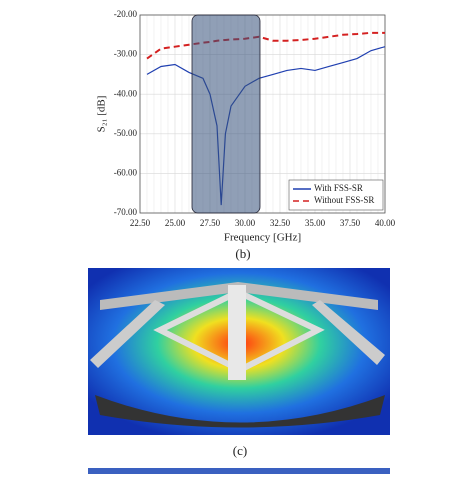  What do you see at coordinates (226, 114) in the screenshot?
I see `highlight-band` at bounding box center [226, 114].